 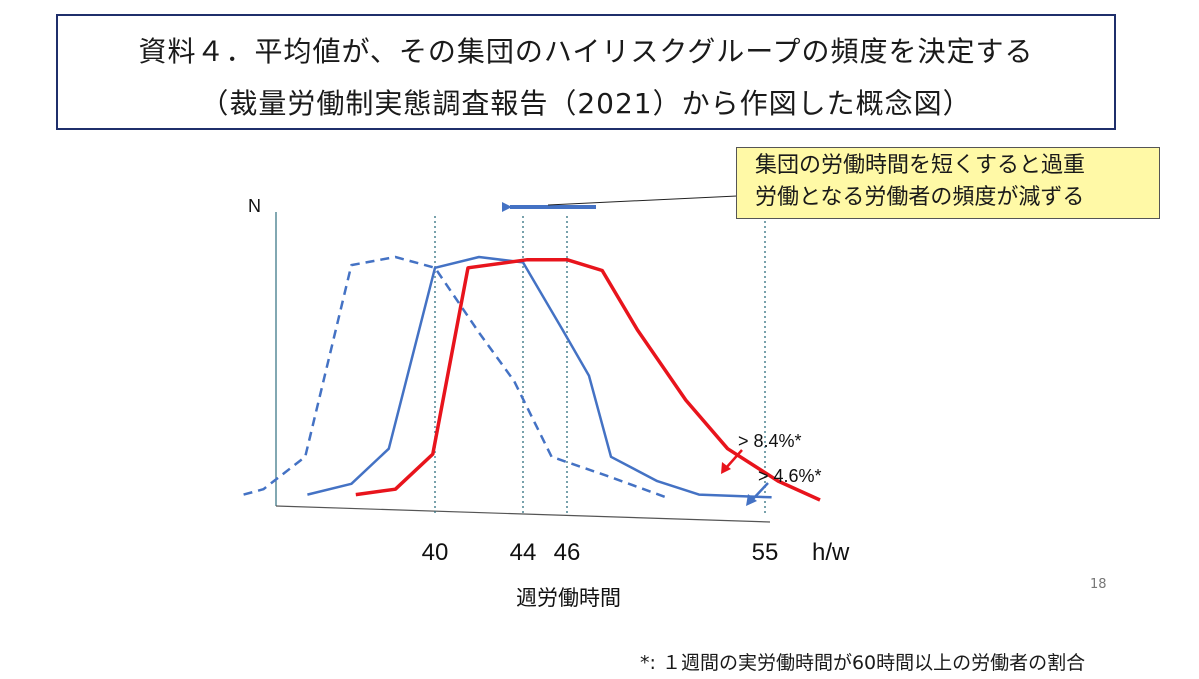 What do you see at coordinates (586, 51) in the screenshot?
I see `slide-title: 資料４．平均値が、その集団のハイリスクグループの頻度を決定する` at bounding box center [586, 51].